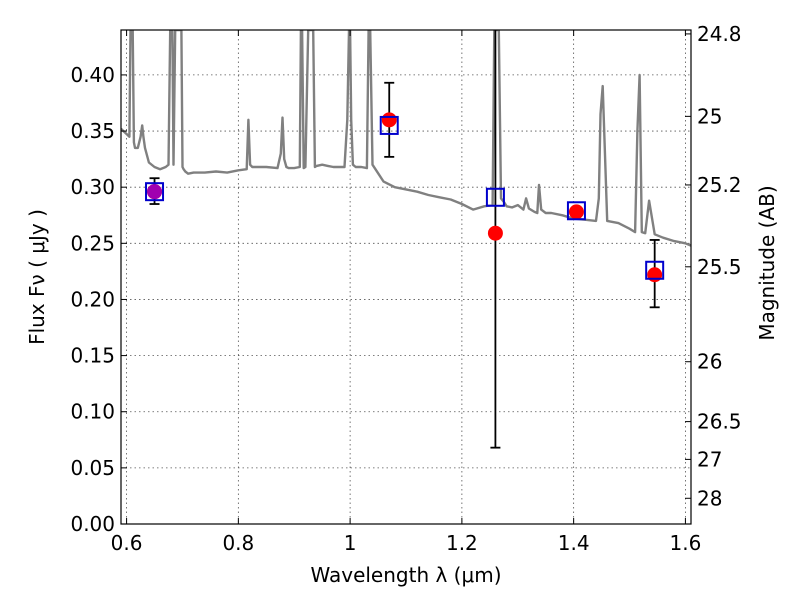  Describe the element at coordinates (92, 524) in the screenshot. I see `y-tick-label: 0.00` at that location.